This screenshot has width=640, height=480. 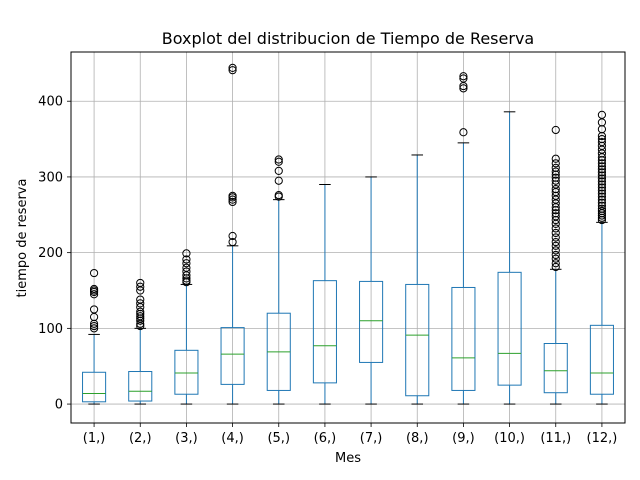 What do you see at coordinates (232, 438) in the screenshot?
I see `x-tick-label: (4,)` at bounding box center [232, 438].